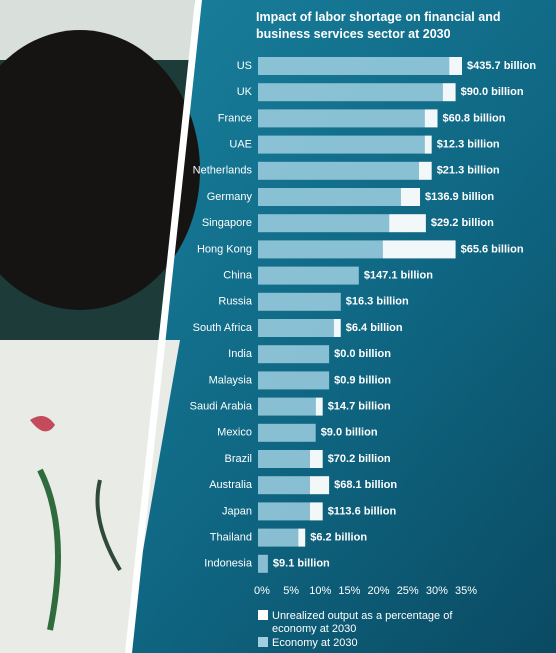 The width and height of the screenshot is (556, 653). What do you see at coordinates (240, 145) in the screenshot?
I see `category-label: UAE` at bounding box center [240, 145].